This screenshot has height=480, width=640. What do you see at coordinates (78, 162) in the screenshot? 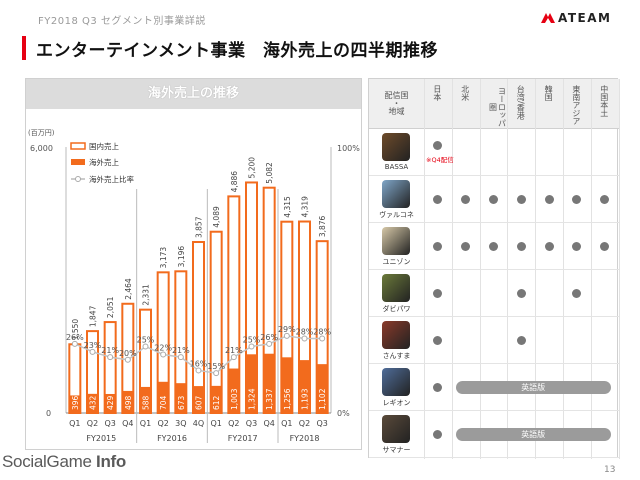
I see `legend-swatch-overseas` at bounding box center [78, 162].